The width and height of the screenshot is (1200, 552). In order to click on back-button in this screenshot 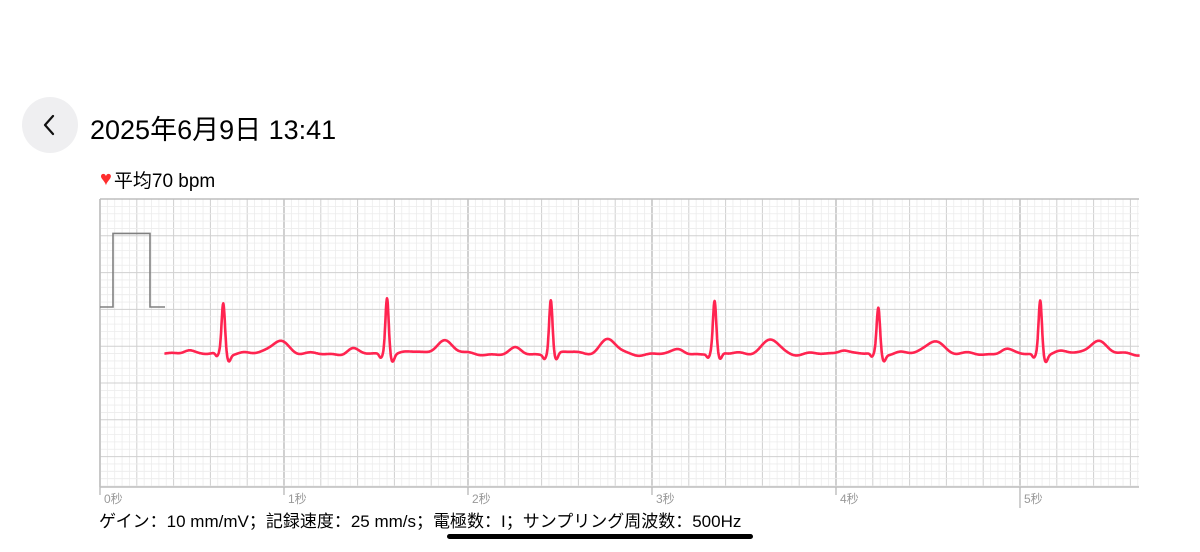, I will do `click(50, 125)`.